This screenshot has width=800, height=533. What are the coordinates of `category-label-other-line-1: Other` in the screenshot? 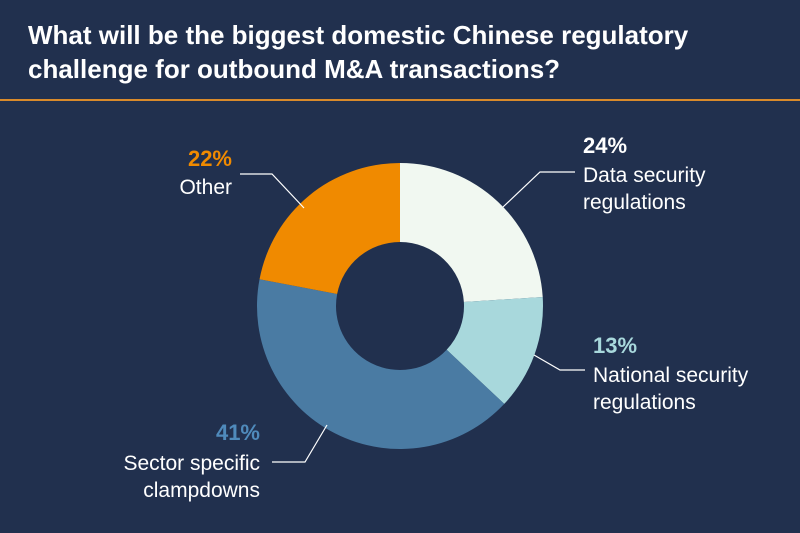 It's located at (205, 187).